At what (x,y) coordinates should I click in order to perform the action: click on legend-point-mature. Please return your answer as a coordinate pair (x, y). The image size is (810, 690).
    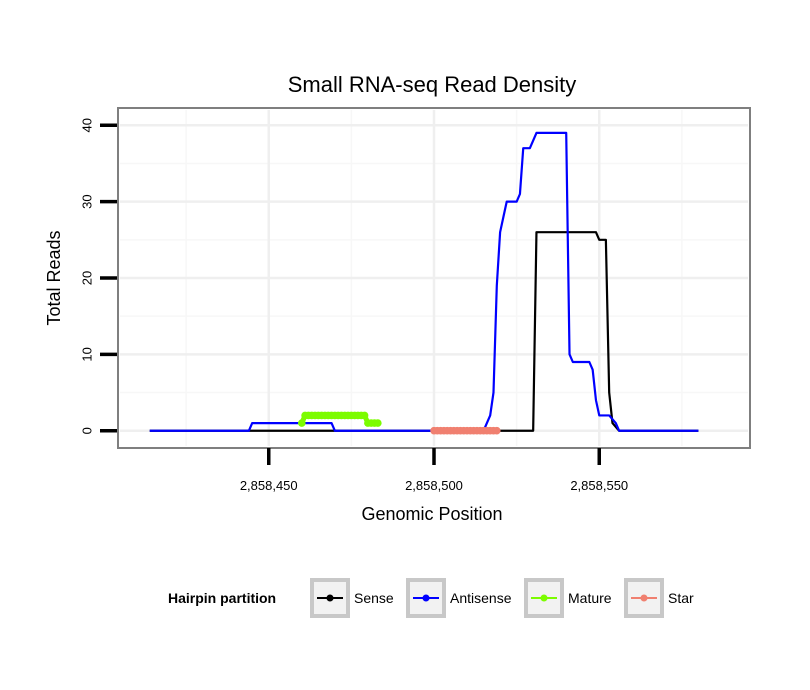
    Looking at the image, I should click on (544, 598).